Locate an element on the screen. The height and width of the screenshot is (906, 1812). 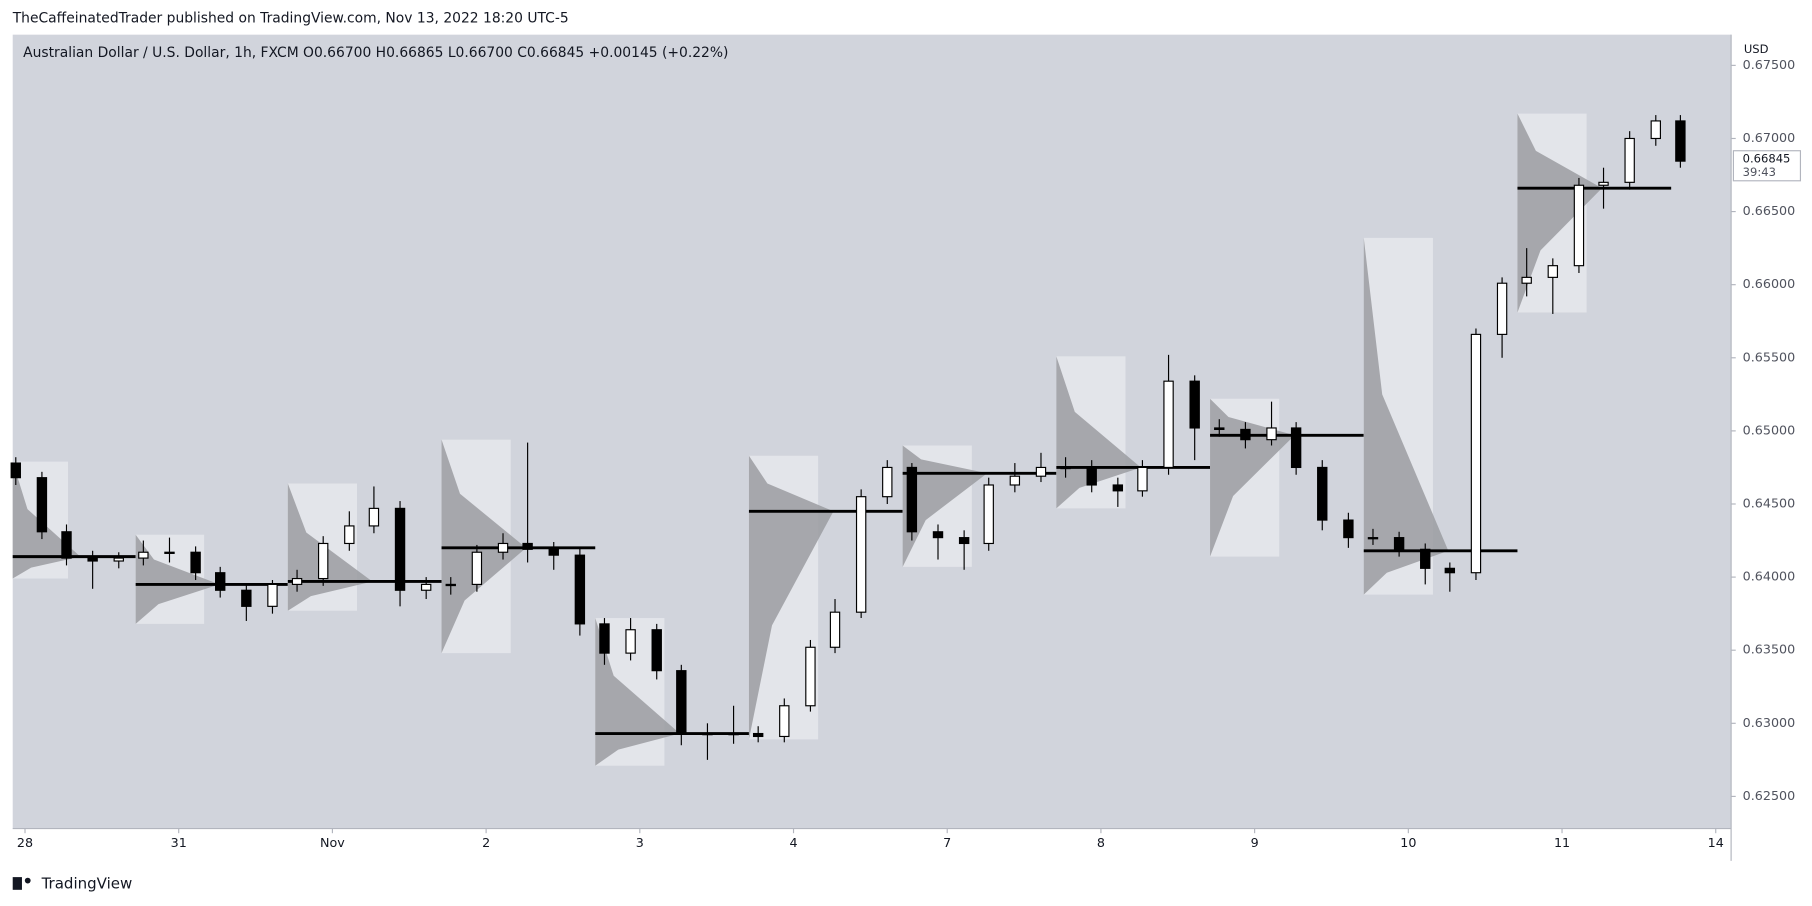
x-tick-label: 4 is located at coordinates (793, 842).